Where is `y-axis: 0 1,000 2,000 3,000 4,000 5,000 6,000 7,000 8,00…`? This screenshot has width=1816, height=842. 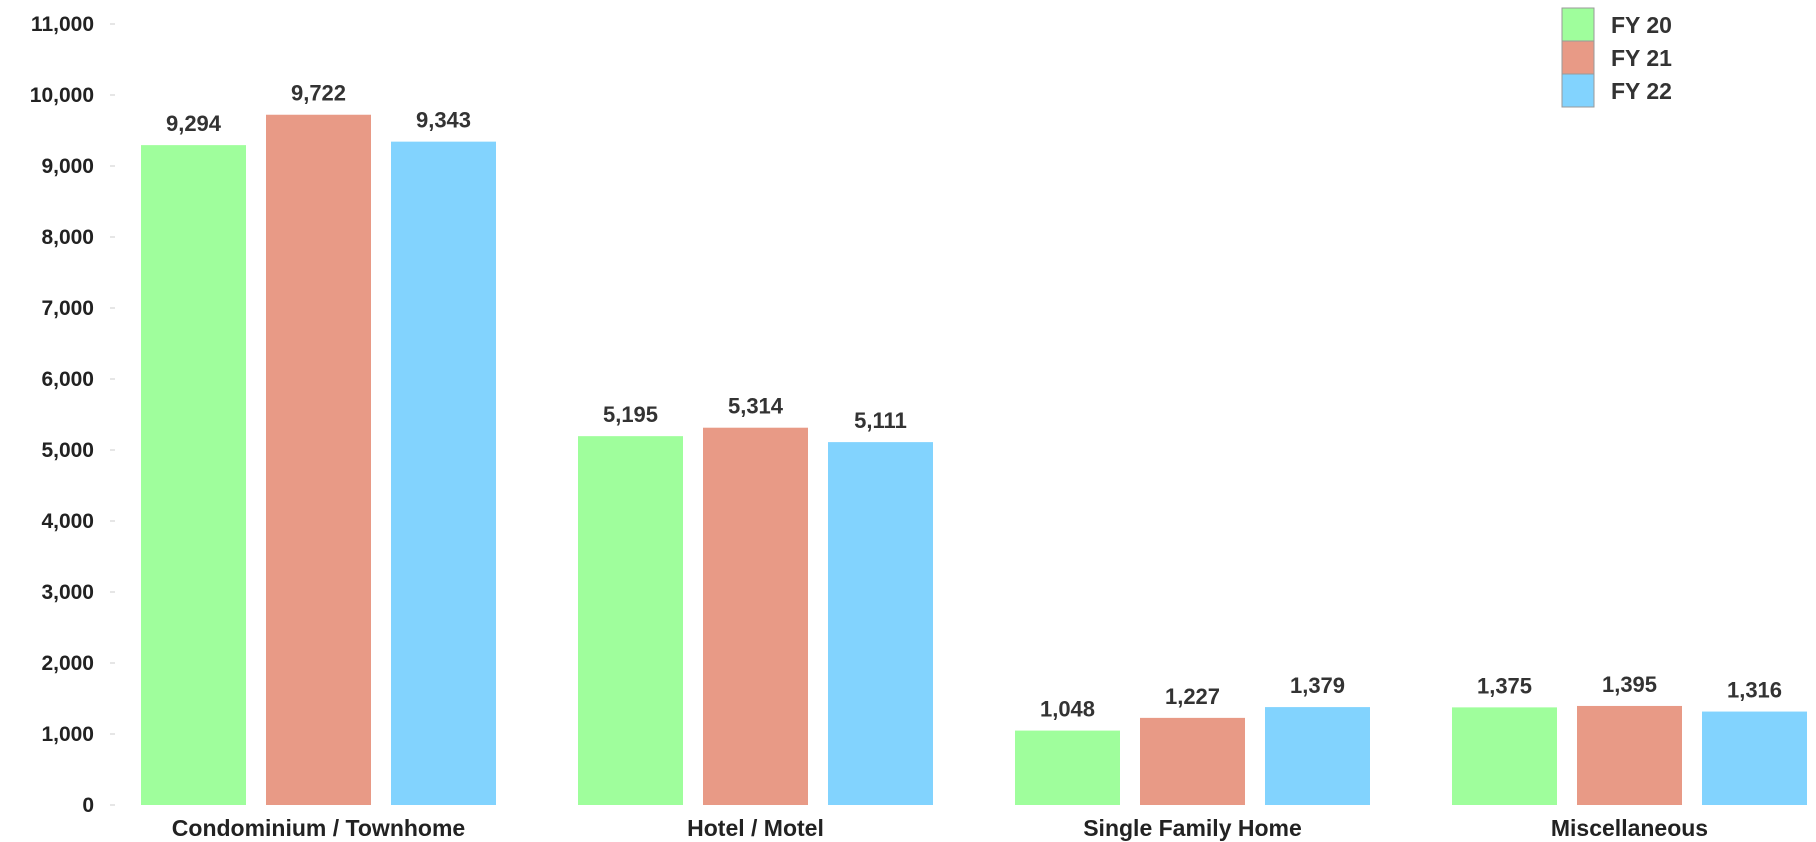 y-axis: 0 1,000 2,000 3,000 4,000 5,000 6,000 7,000 8,00… is located at coordinates (72, 415).